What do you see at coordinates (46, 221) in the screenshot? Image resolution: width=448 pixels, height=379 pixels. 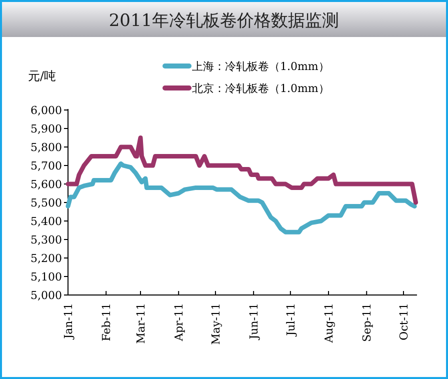 I see `y-tick-label: 5,400` at bounding box center [46, 221].